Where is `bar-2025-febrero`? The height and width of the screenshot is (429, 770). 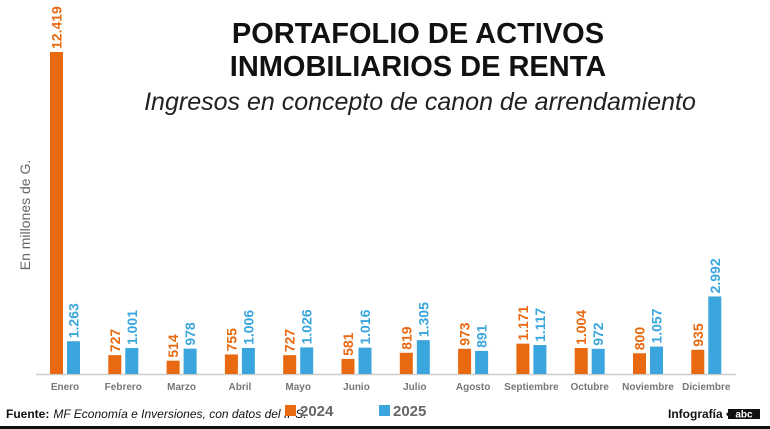 bar-2025-febrero is located at coordinates (132, 361).